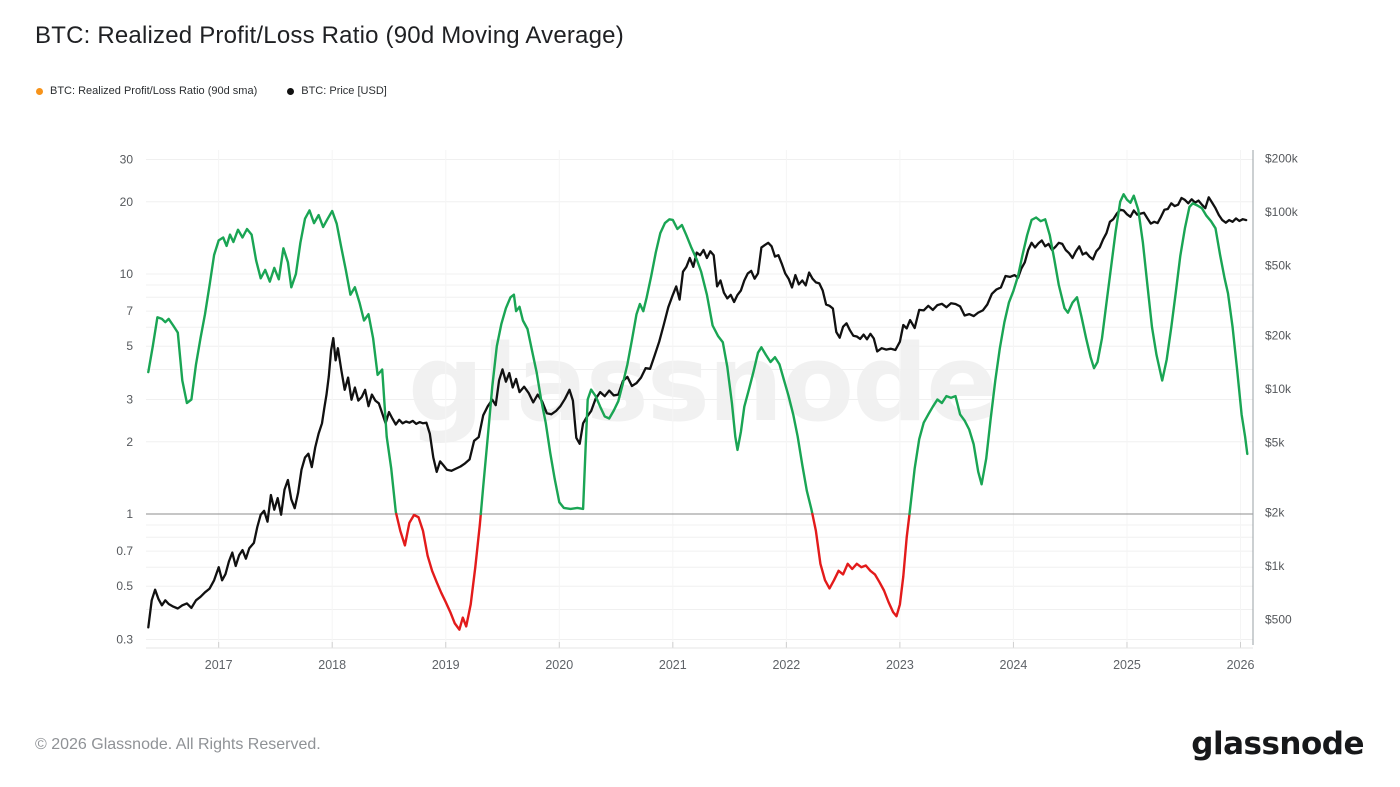  What do you see at coordinates (1127, 665) in the screenshot?
I see `svg-text: 2025` at bounding box center [1127, 665].